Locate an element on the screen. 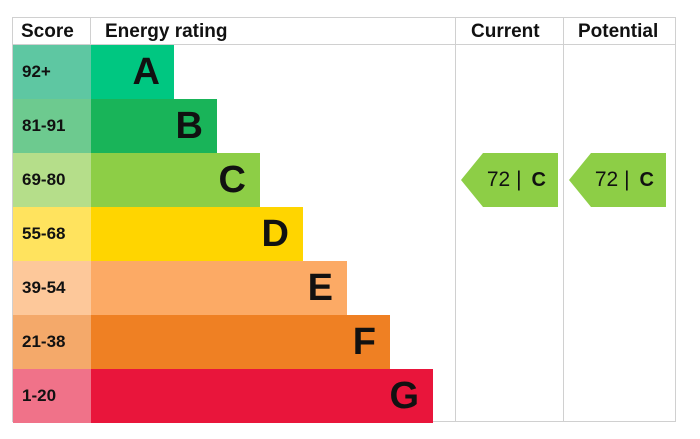  score-cell-b: 81-91 is located at coordinates (52, 126).